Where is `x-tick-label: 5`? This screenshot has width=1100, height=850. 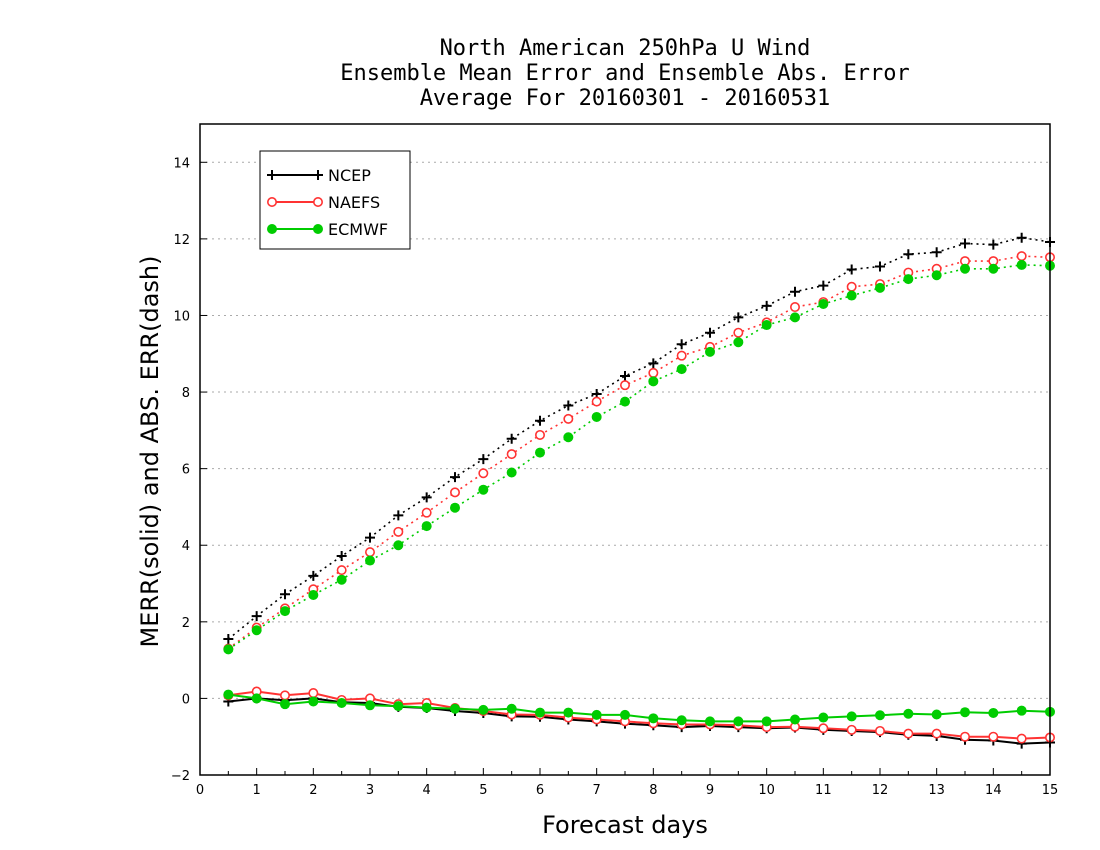
x-tick-label: 5 is located at coordinates (483, 790).